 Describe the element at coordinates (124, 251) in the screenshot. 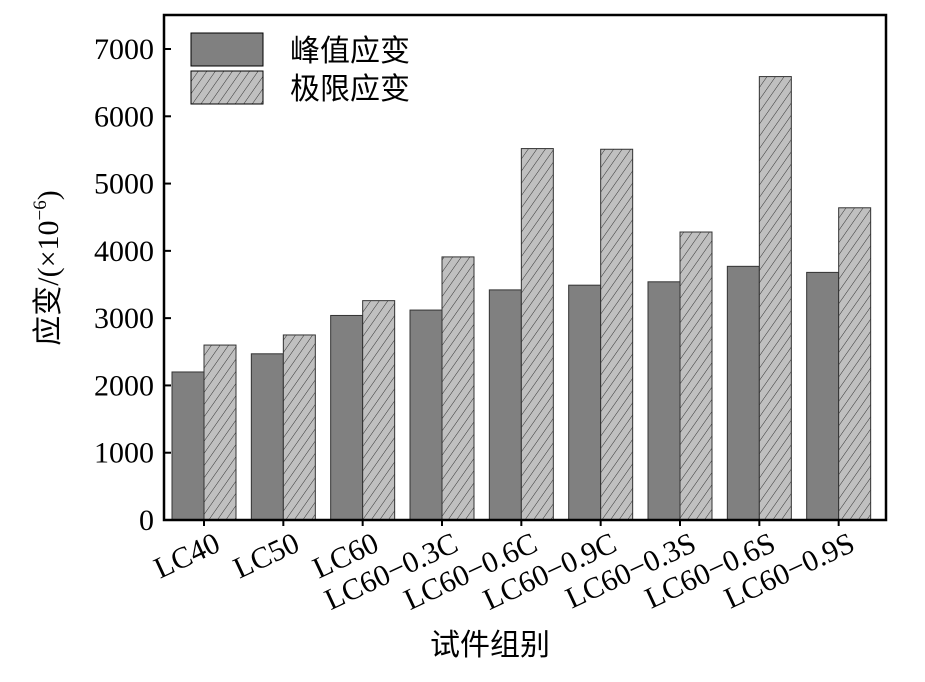

I see `y-tick-label: 4000` at that location.